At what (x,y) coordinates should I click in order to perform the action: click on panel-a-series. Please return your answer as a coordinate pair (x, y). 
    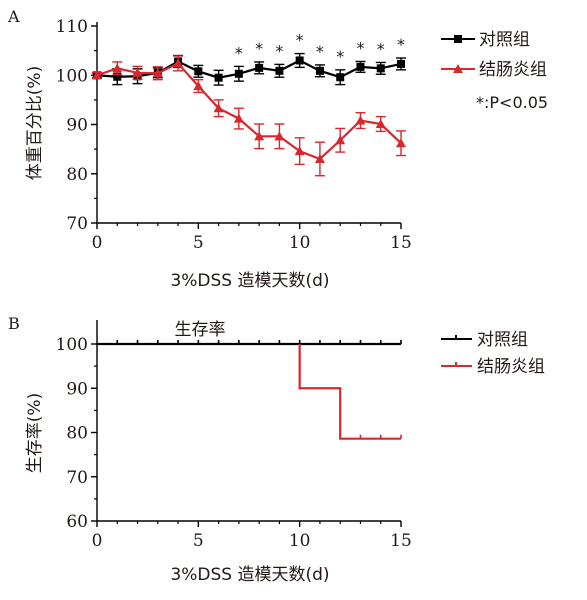
    Looking at the image, I should click on (249, 114).